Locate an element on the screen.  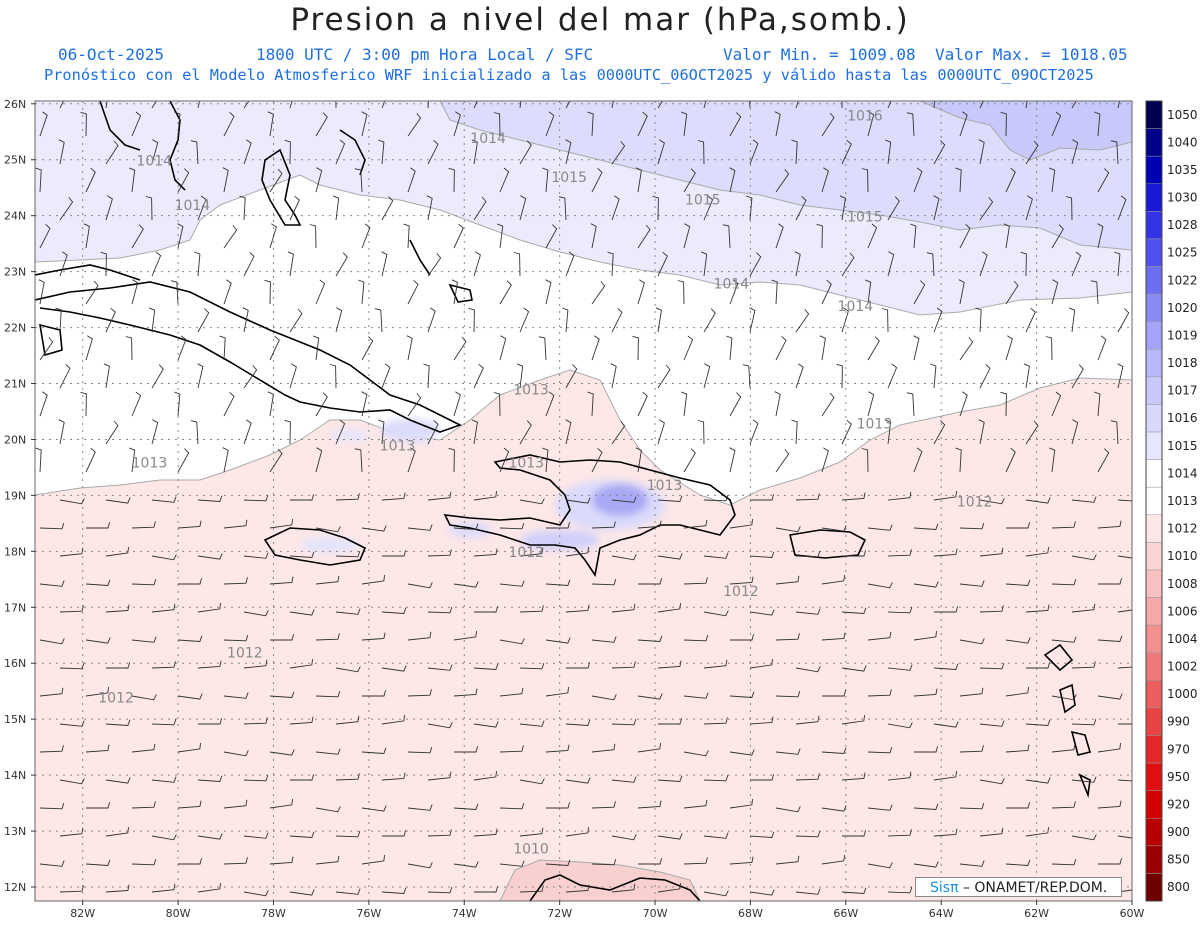
isobar-label: 1012 is located at coordinates (116, 698).